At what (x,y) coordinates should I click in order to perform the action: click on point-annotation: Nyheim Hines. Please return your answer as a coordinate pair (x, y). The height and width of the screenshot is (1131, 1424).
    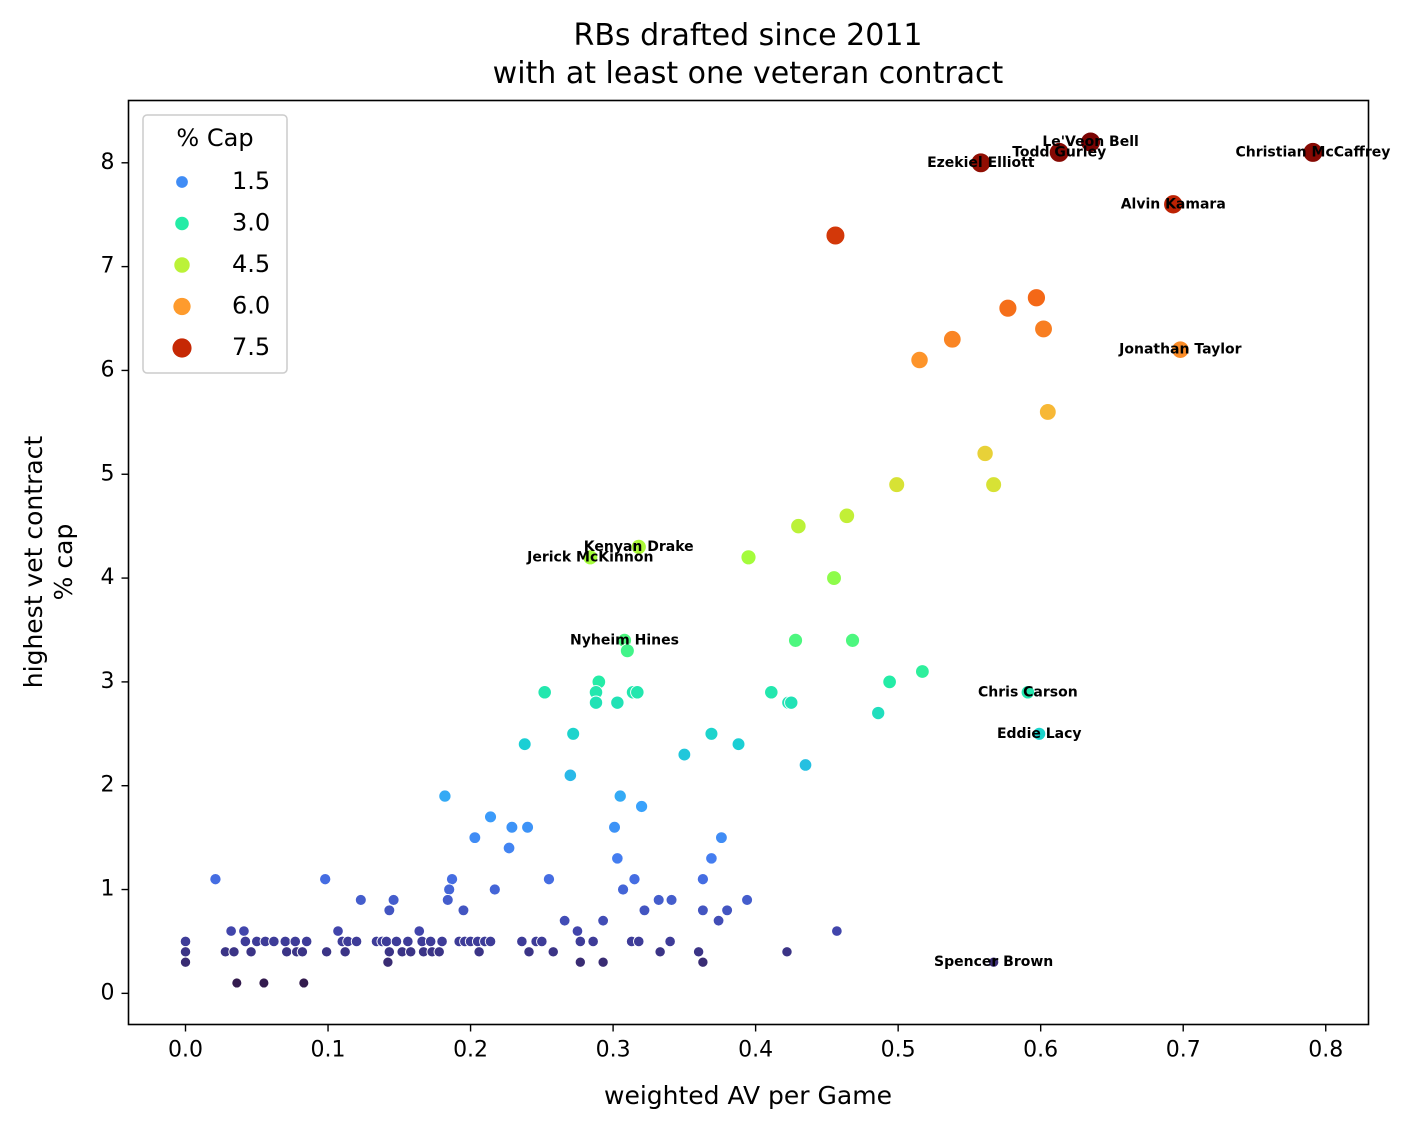
    Looking at the image, I should click on (624, 640).